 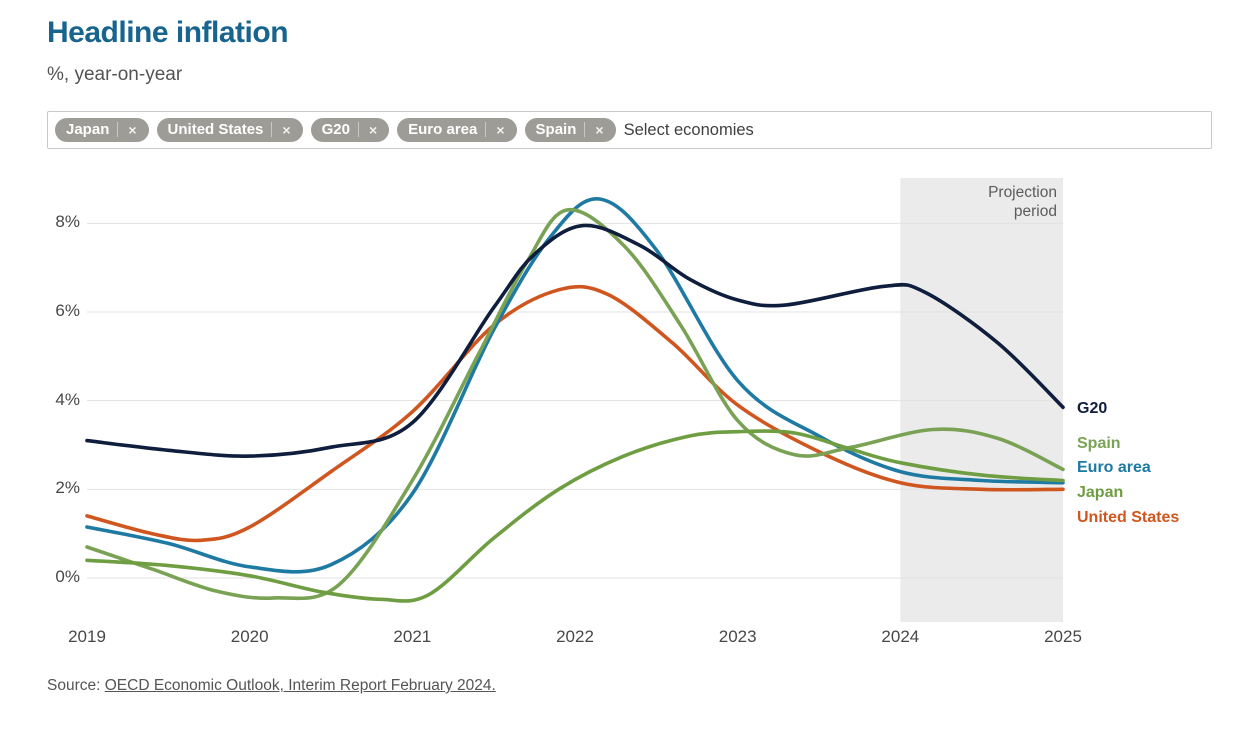 I want to click on legend-label-united-states: United States, so click(x=1128, y=517).